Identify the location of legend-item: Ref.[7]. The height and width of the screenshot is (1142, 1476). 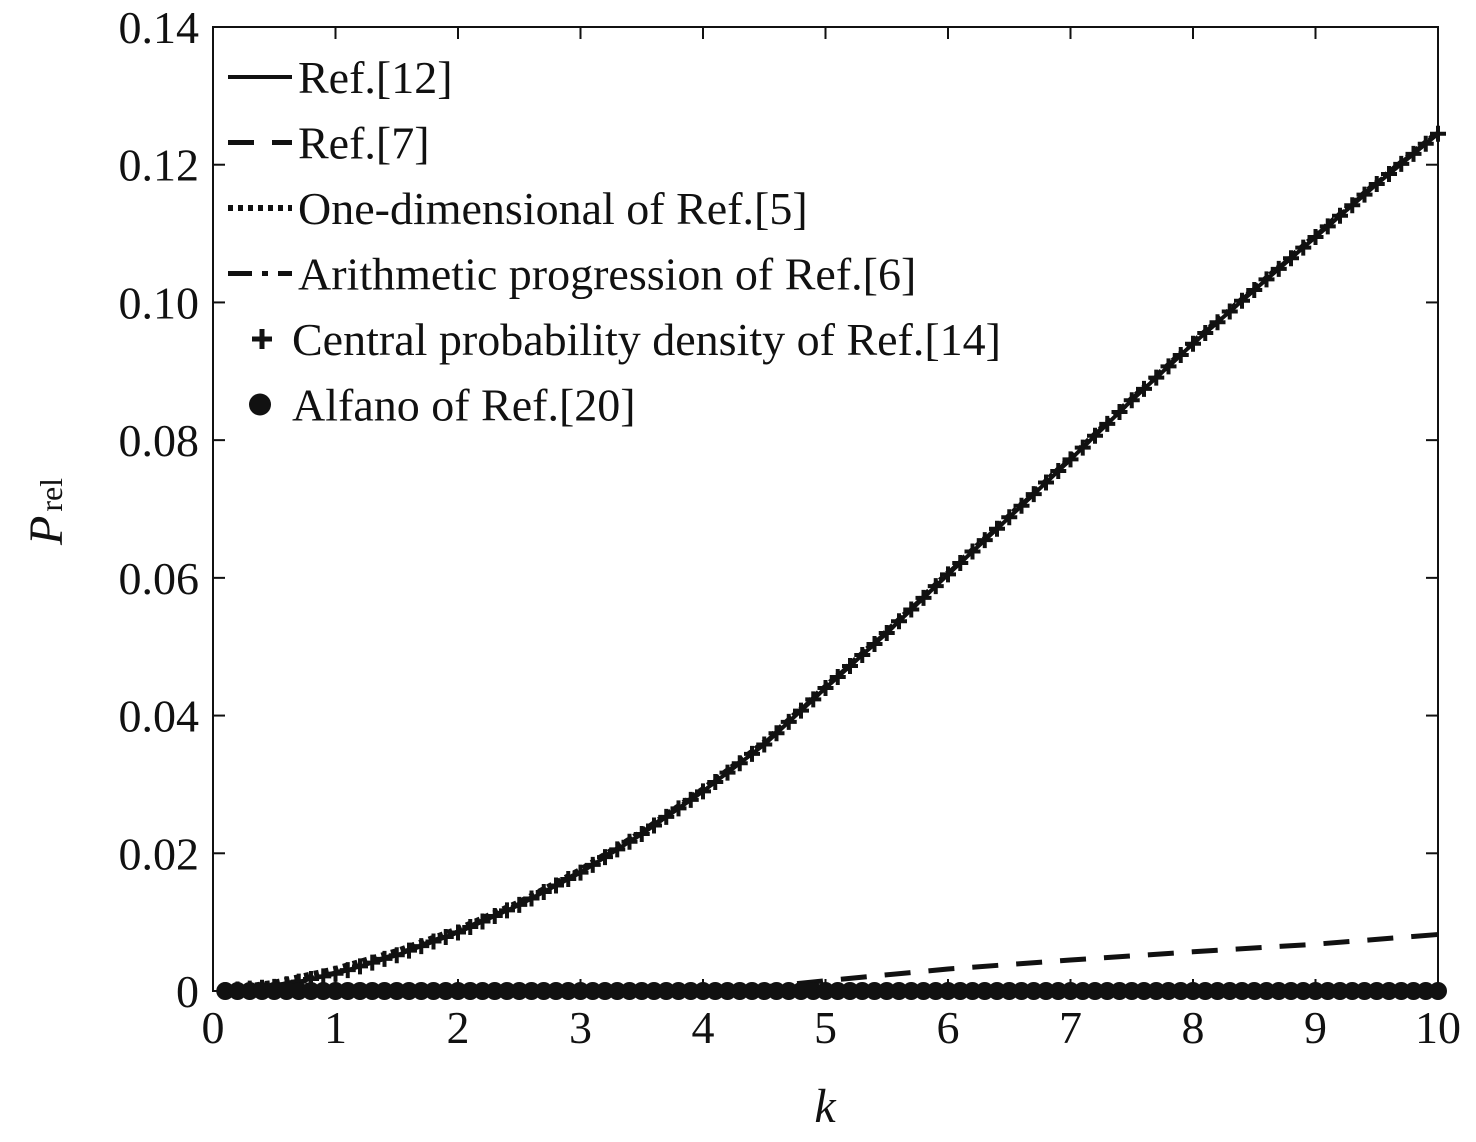
(329, 143).